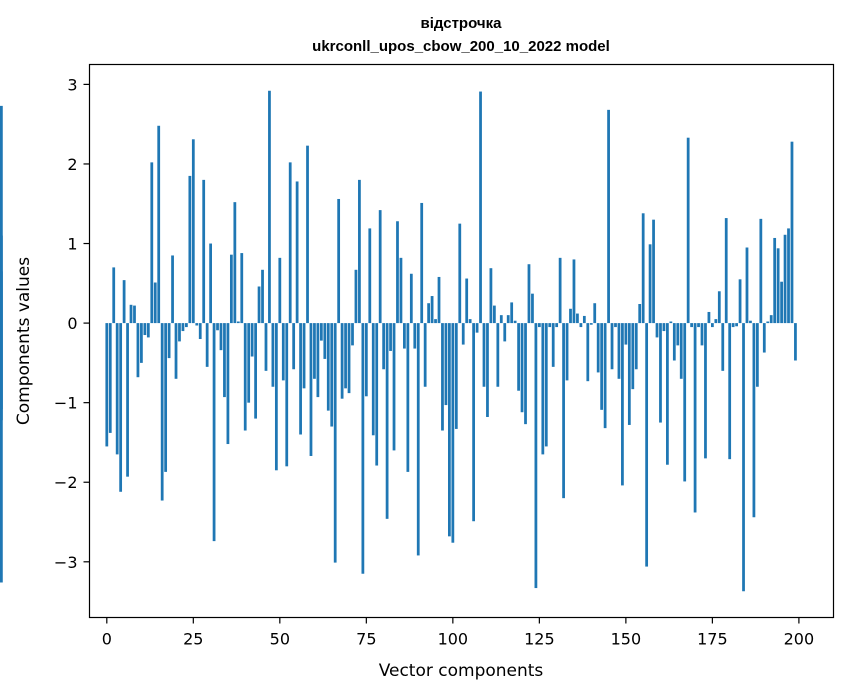 The width and height of the screenshot is (847, 696). Describe the element at coordinates (462, 23) in the screenshot. I see `chart-title: відстрочка` at that location.